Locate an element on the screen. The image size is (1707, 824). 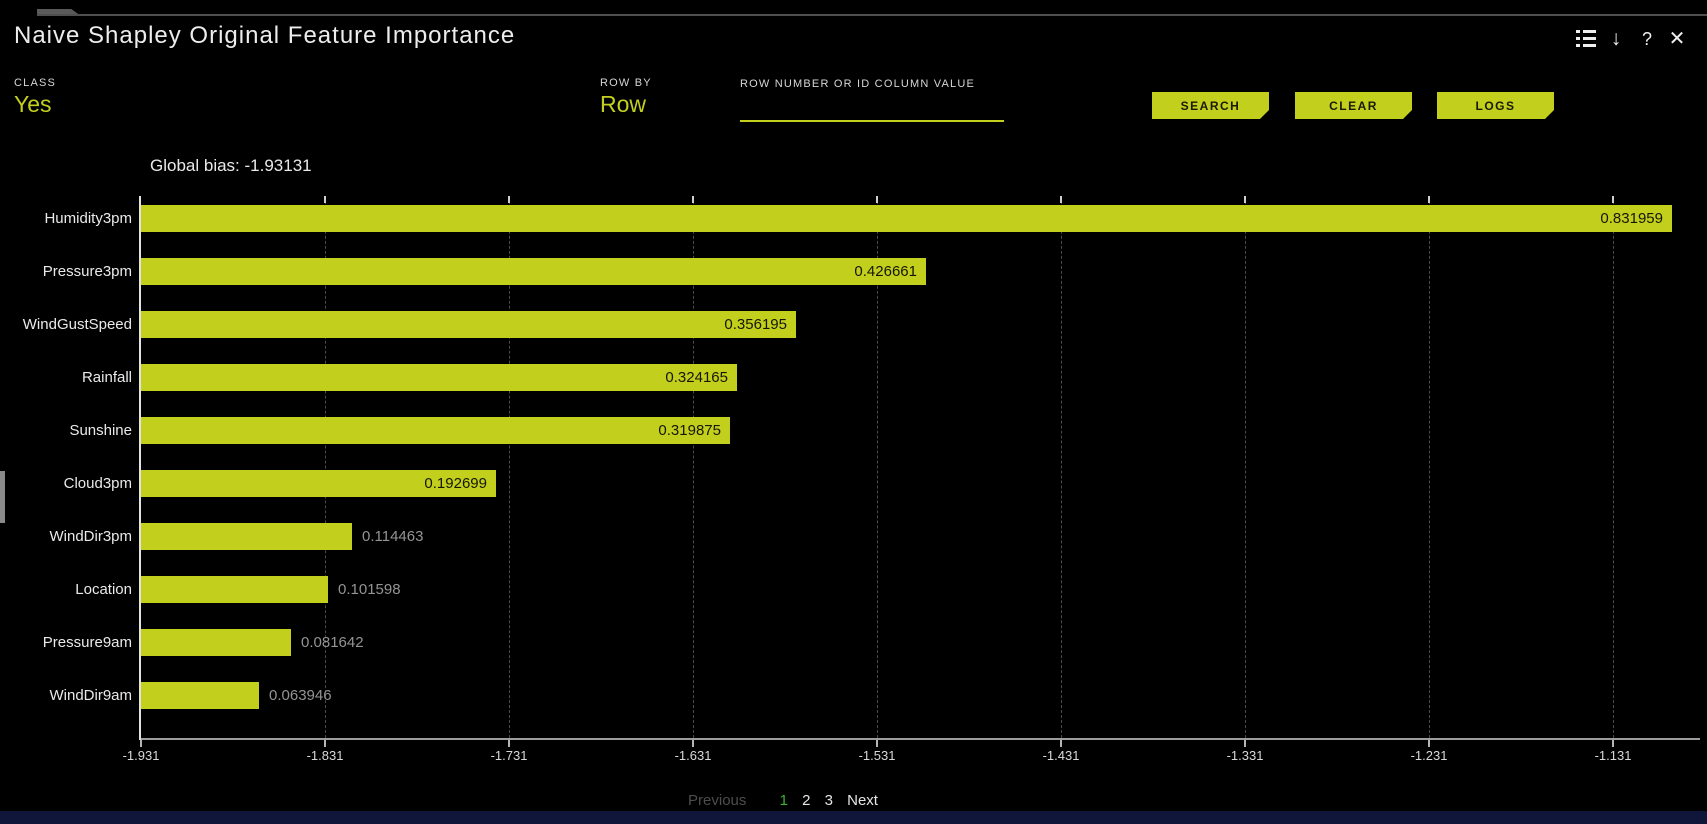
feature-label: Pressure9am is located at coordinates (87, 642).